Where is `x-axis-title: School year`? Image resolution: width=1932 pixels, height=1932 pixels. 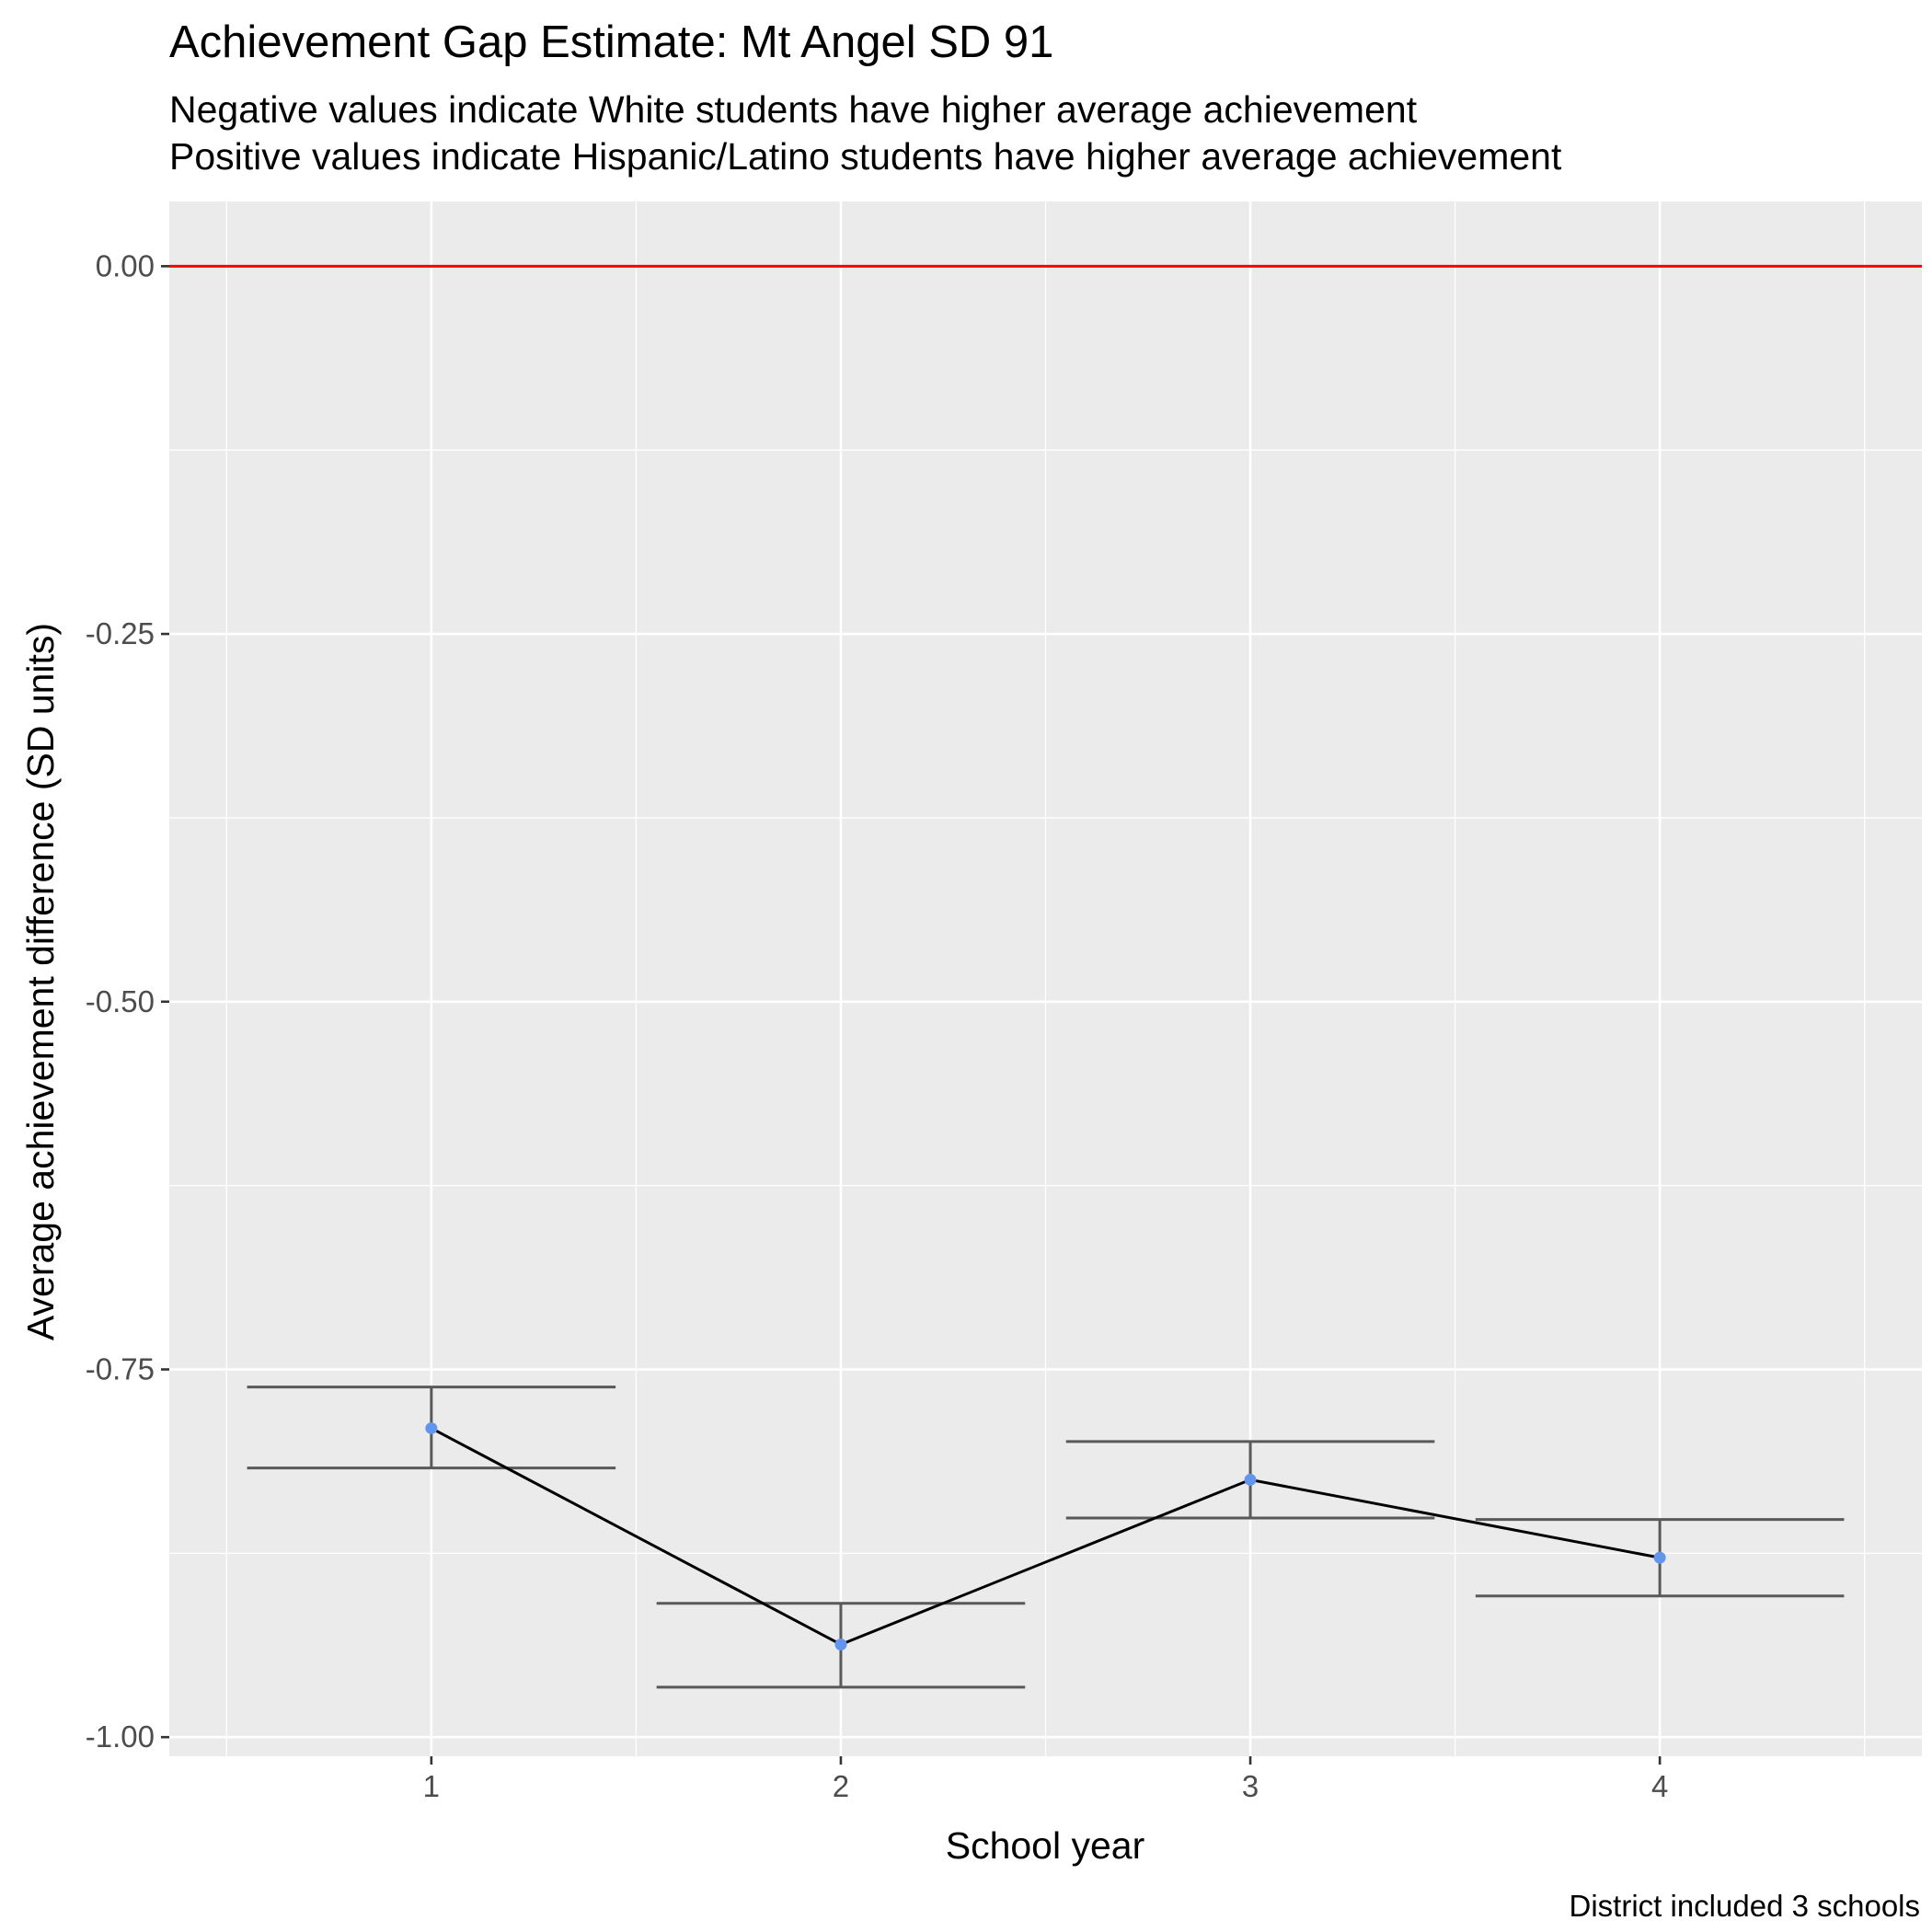 x-axis-title: School year is located at coordinates (1045, 1845).